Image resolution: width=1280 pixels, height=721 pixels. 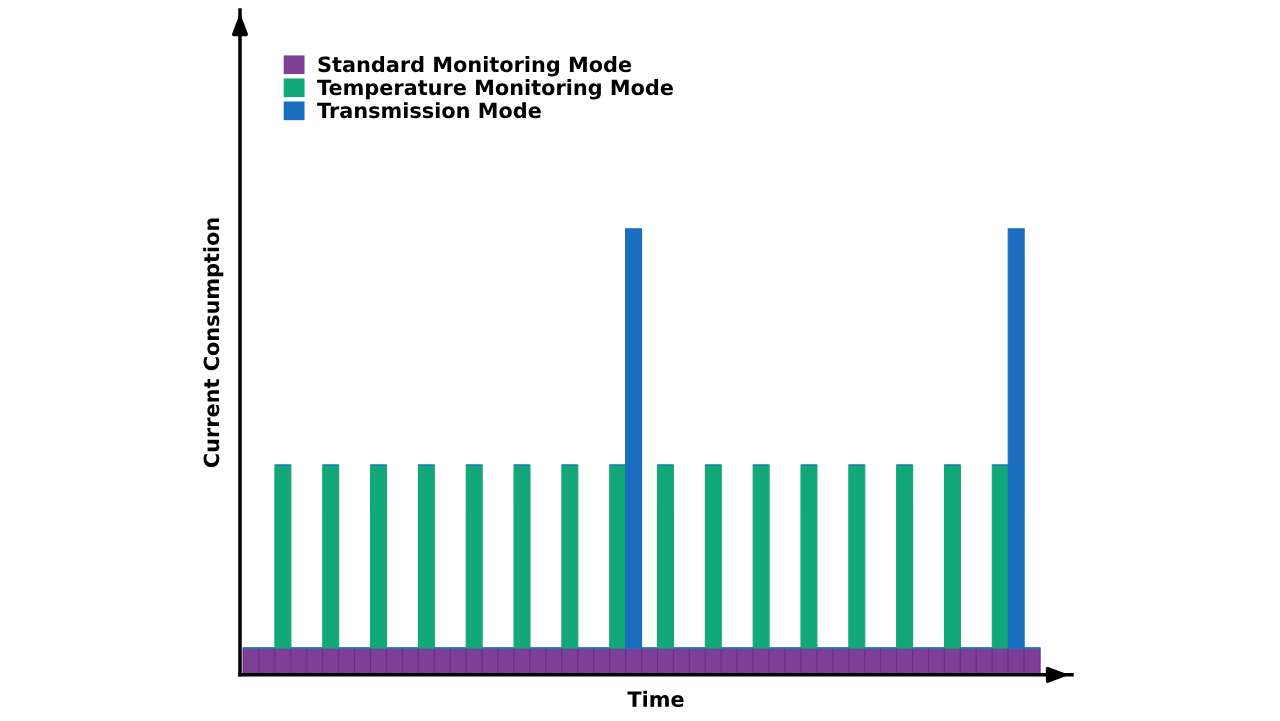 What do you see at coordinates (429, 110) in the screenshot?
I see `legend-label: Transmission Mode` at bounding box center [429, 110].